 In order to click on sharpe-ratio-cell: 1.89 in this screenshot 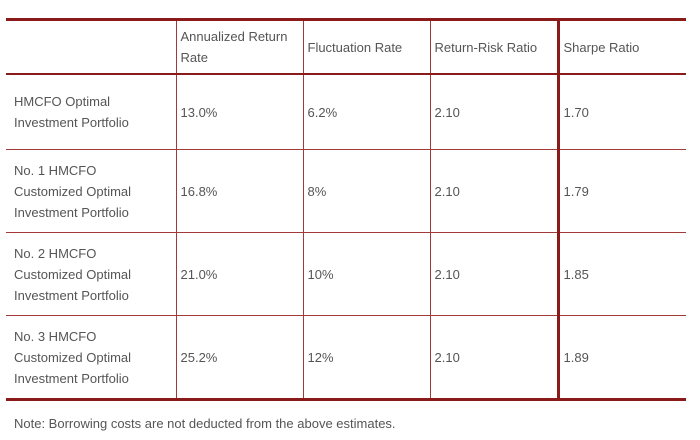, I will do `click(621, 357)`.